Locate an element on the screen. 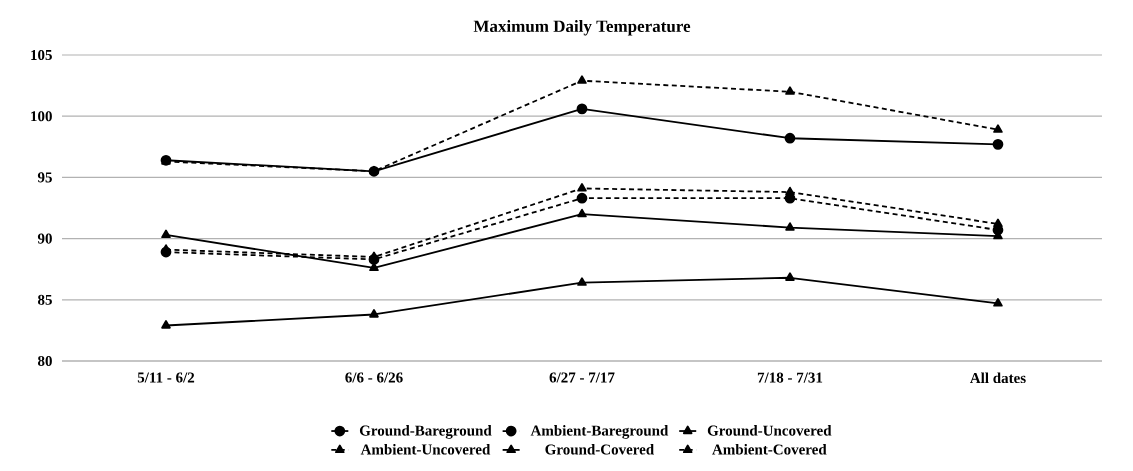 Image resolution: width=1133 pixels, height=471 pixels. x-tick-label: All dates is located at coordinates (997, 378).